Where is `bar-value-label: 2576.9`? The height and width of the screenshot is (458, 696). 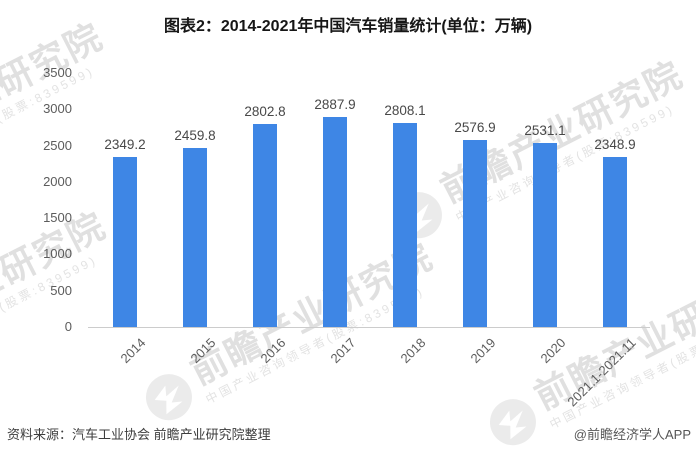 bar-value-label: 2576.9 is located at coordinates (475, 127).